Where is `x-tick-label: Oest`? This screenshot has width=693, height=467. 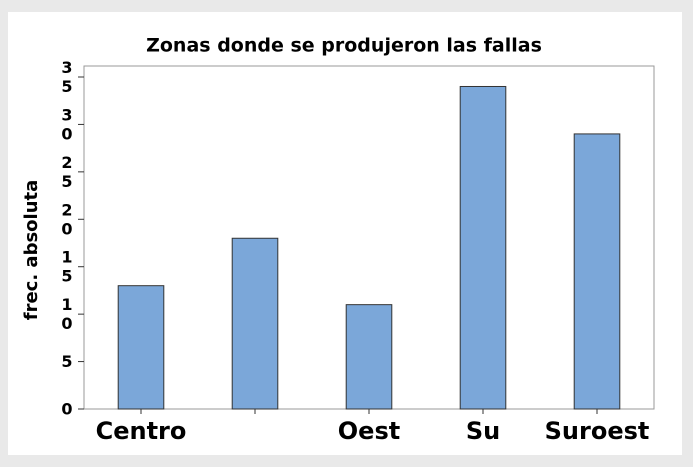 x-tick-label: Oest is located at coordinates (369, 431).